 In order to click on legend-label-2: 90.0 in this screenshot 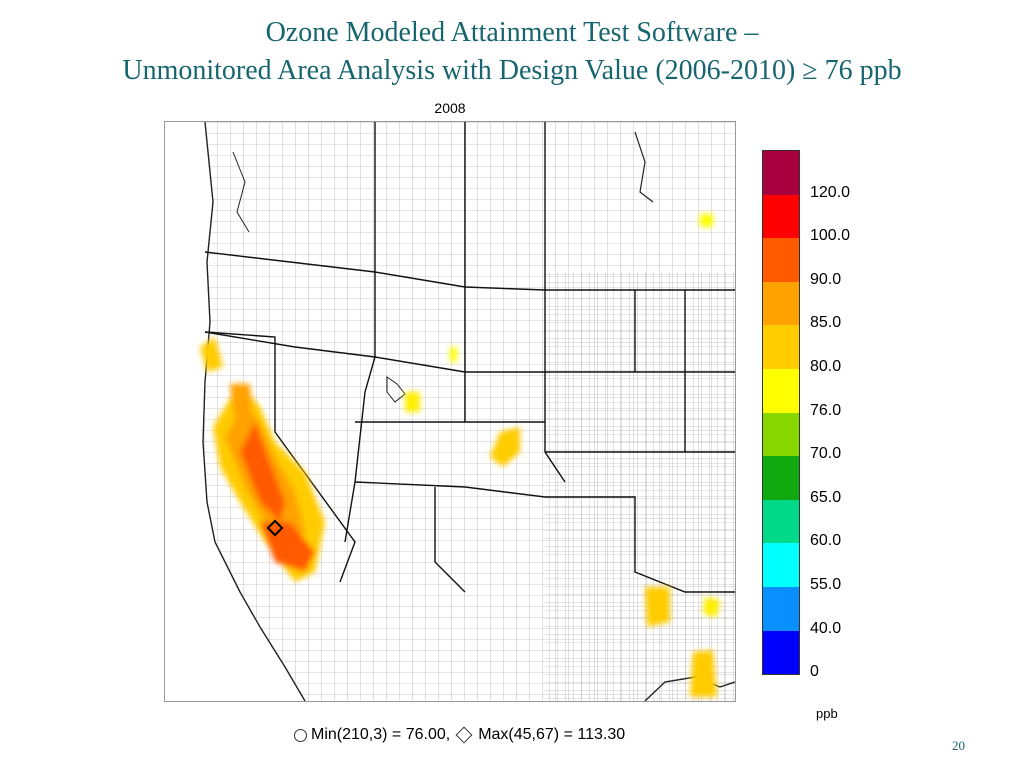, I will do `click(826, 279)`.